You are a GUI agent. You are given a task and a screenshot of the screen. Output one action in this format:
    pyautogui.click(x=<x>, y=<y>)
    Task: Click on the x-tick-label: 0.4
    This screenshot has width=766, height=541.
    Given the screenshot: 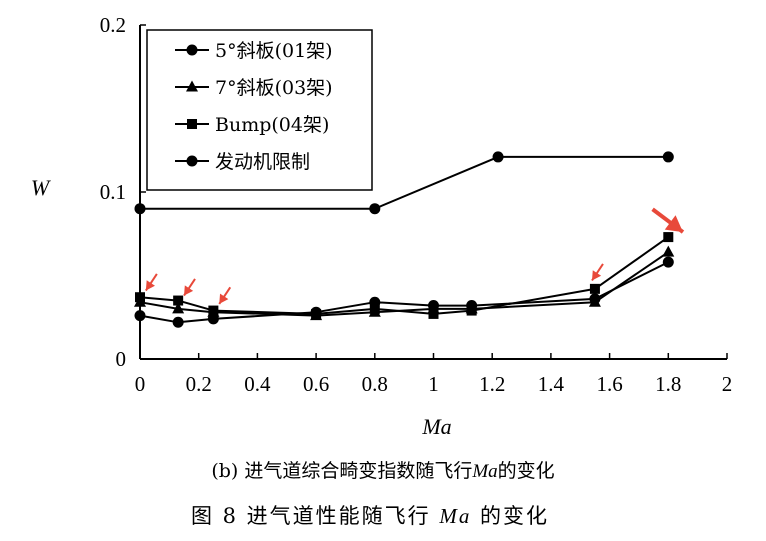 What is the action you would take?
    pyautogui.click(x=257, y=384)
    